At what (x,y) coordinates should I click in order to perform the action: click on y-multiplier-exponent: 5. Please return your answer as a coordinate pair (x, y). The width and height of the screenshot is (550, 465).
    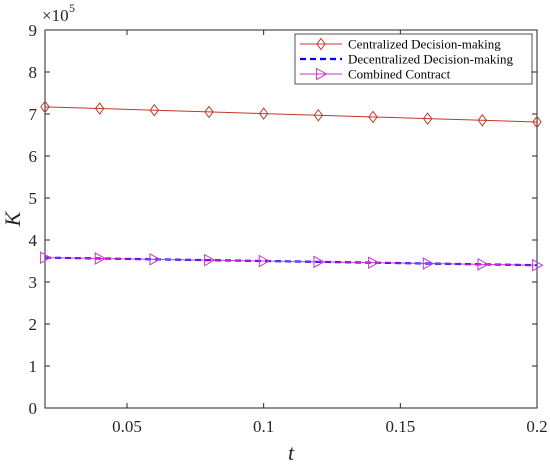
    Looking at the image, I should click on (72, 8).